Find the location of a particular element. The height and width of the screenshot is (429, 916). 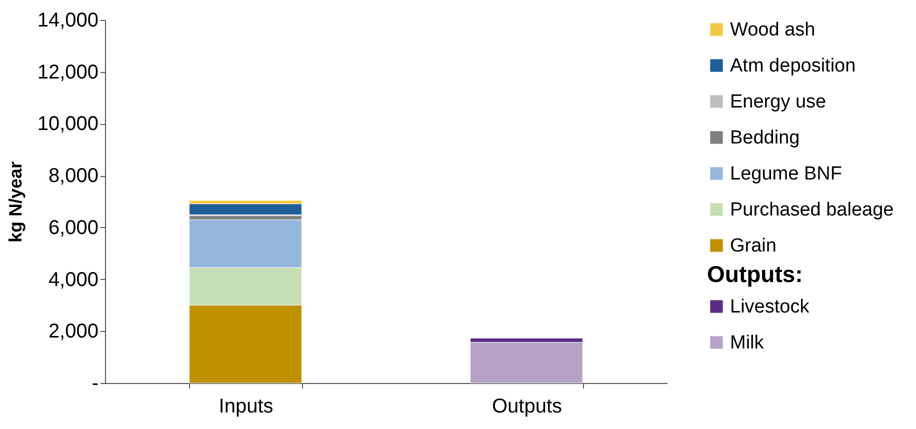

legend-label: Livestock is located at coordinates (770, 307).